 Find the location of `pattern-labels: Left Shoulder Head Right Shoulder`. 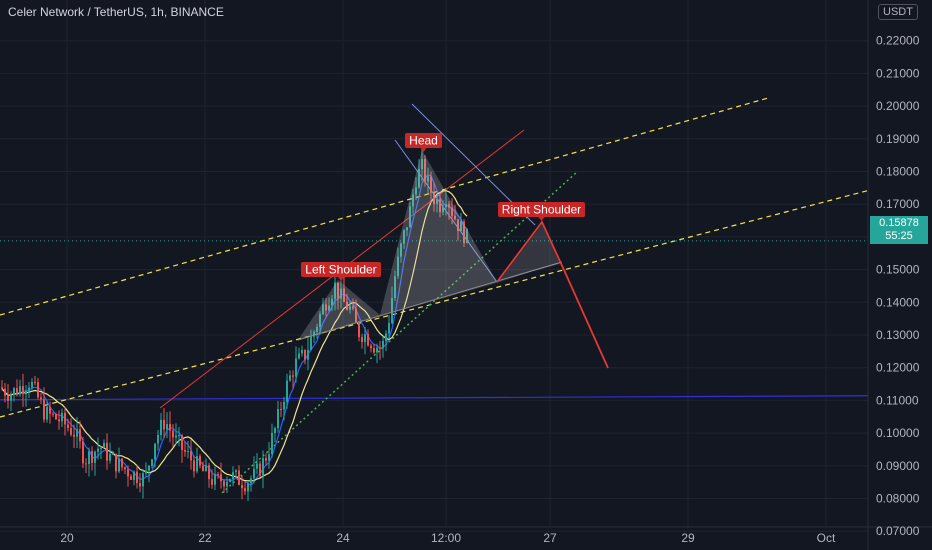

pattern-labels: Left Shoulder Head Right Shoulder is located at coordinates (443, 207).